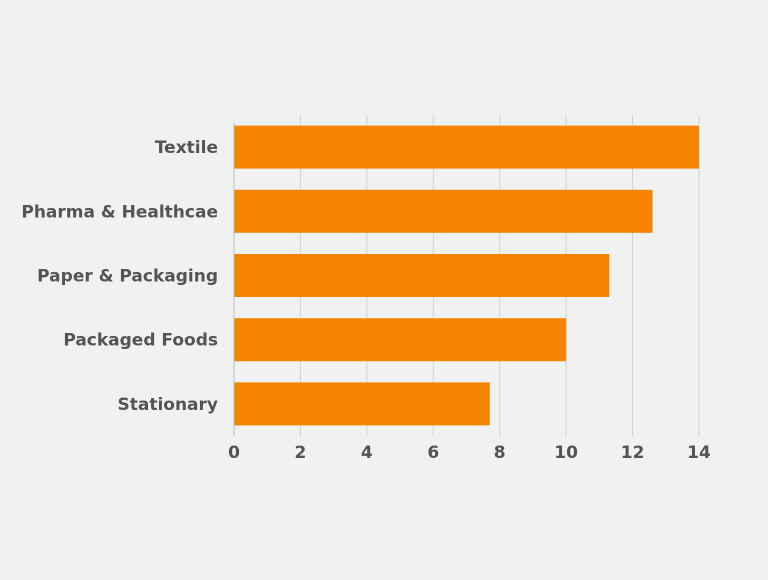  What do you see at coordinates (167, 405) in the screenshot?
I see `category-label: Stationary` at bounding box center [167, 405].